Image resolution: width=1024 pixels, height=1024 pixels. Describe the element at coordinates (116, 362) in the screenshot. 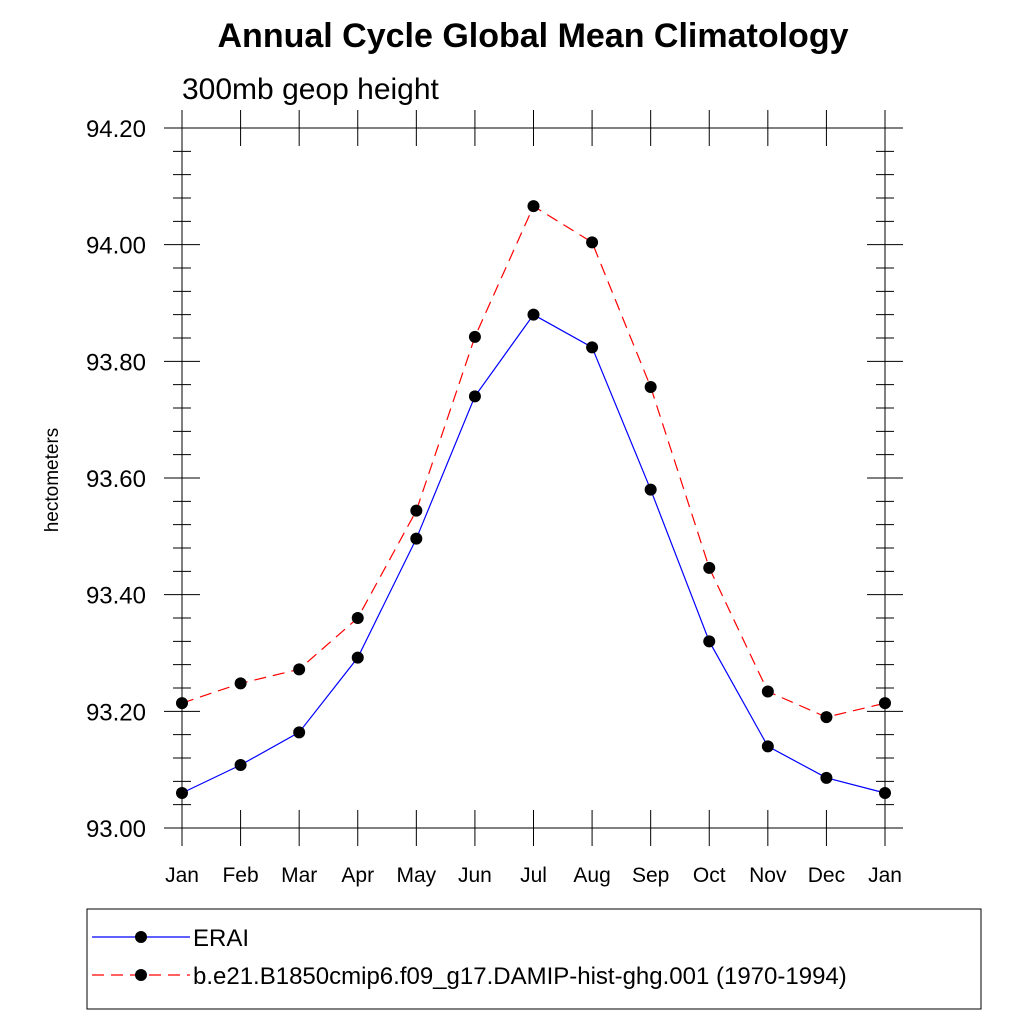

I see `y-tick-label: 93.80` at that location.